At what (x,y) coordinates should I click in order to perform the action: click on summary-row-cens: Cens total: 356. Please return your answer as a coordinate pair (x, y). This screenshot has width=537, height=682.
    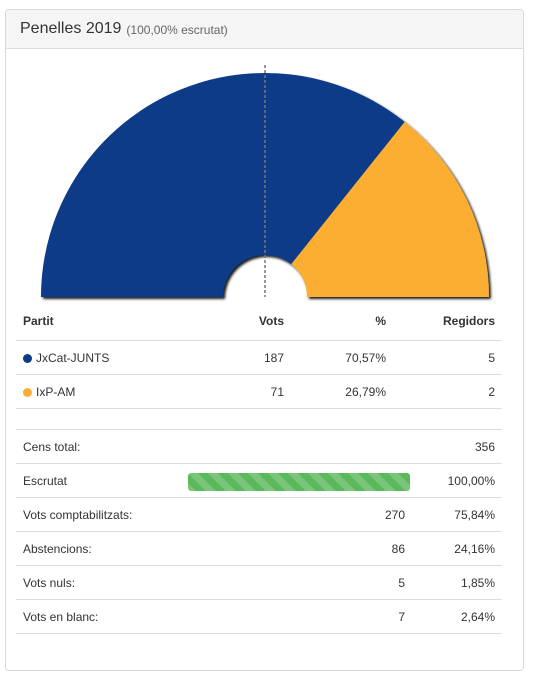
    Looking at the image, I should click on (259, 446).